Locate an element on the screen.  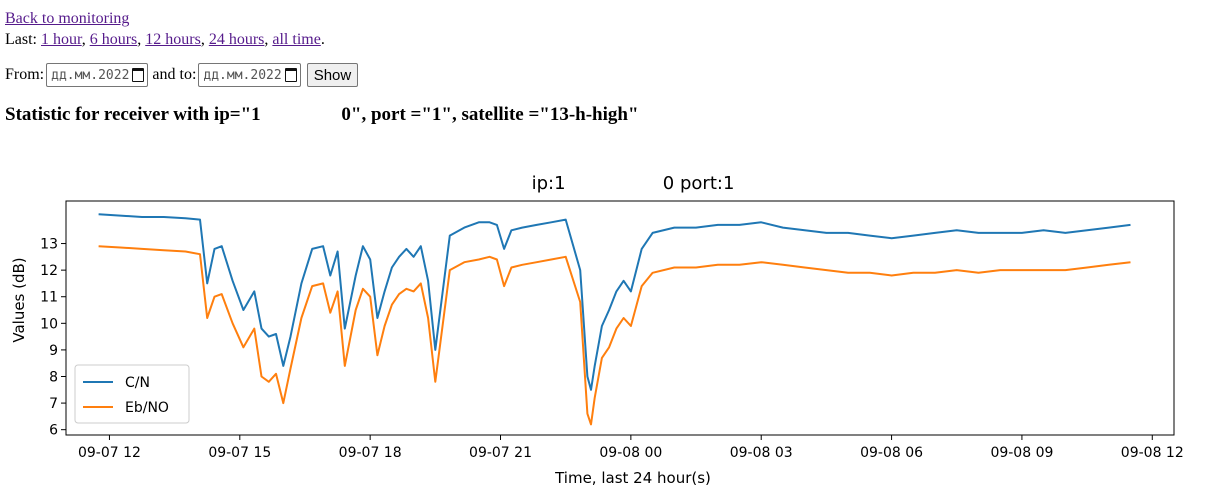
range-link-6-hours: 6 hours is located at coordinates (113, 39).